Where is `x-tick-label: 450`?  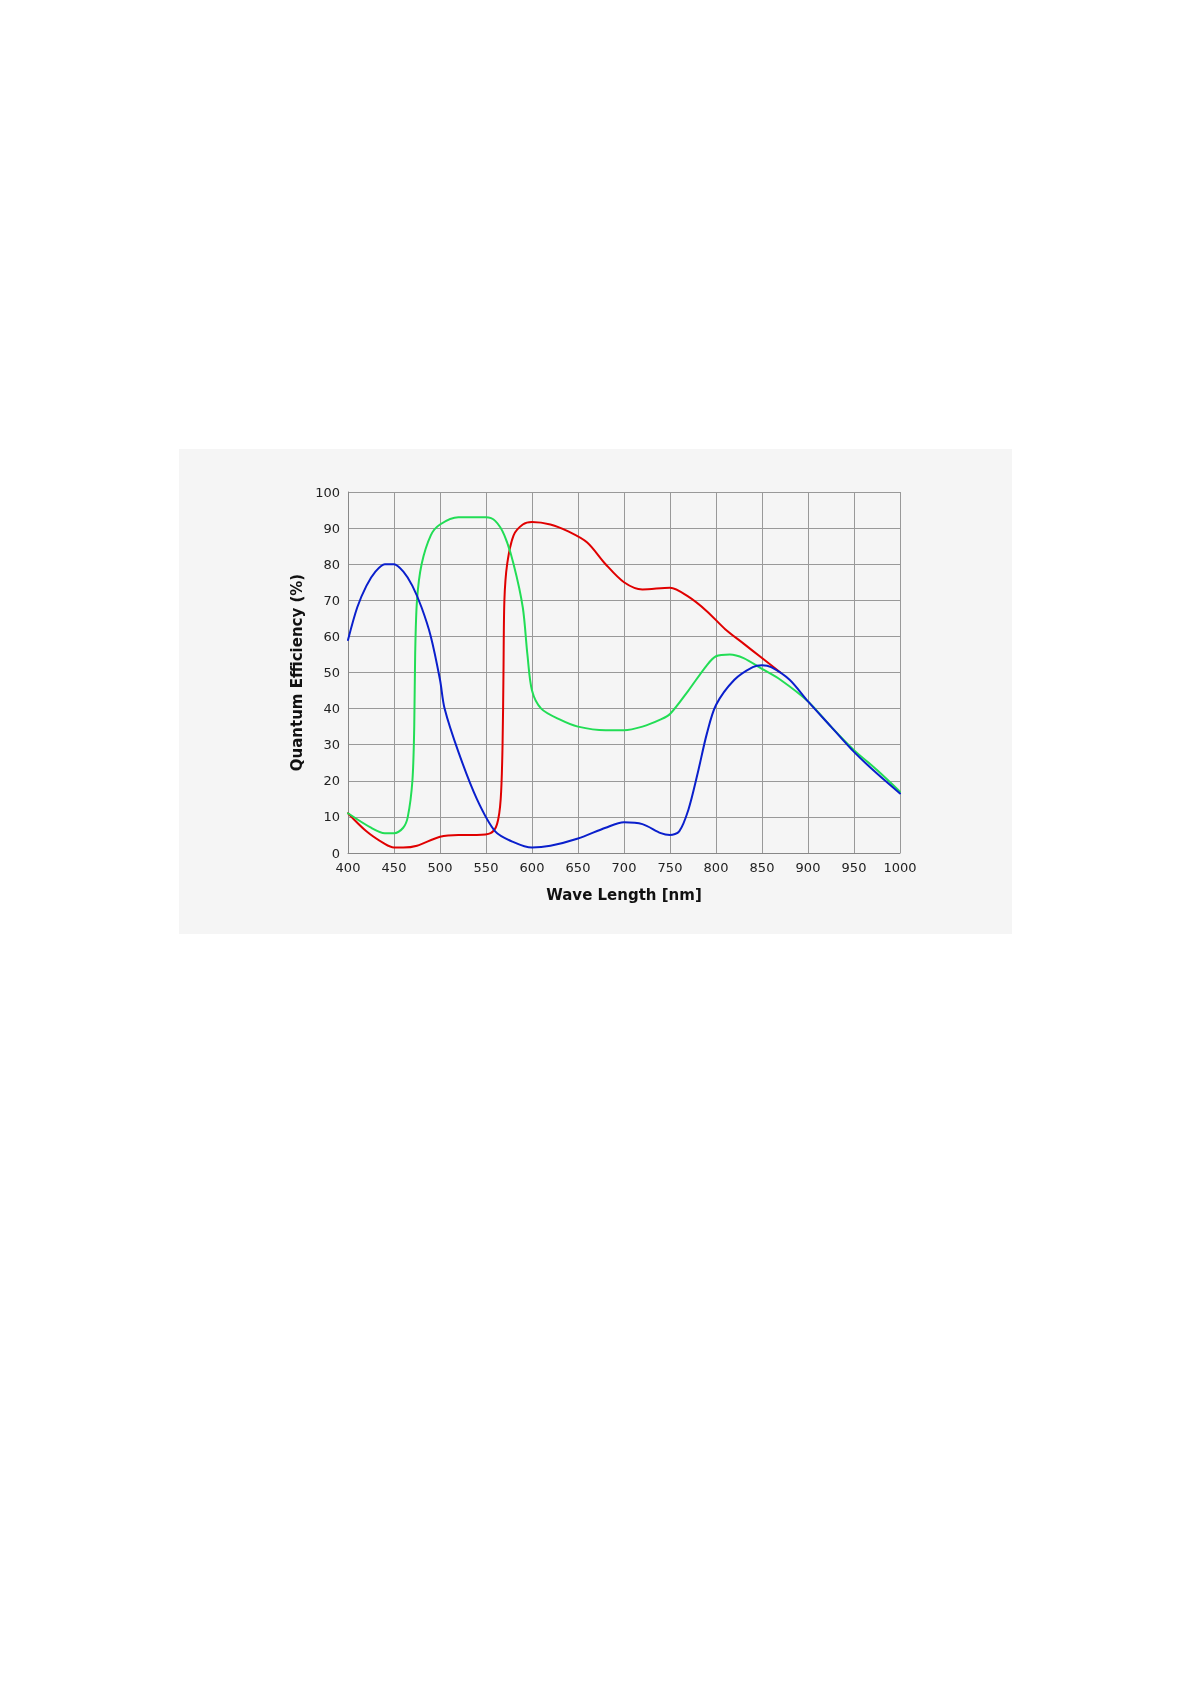 x-tick-label: 450 is located at coordinates (394, 867).